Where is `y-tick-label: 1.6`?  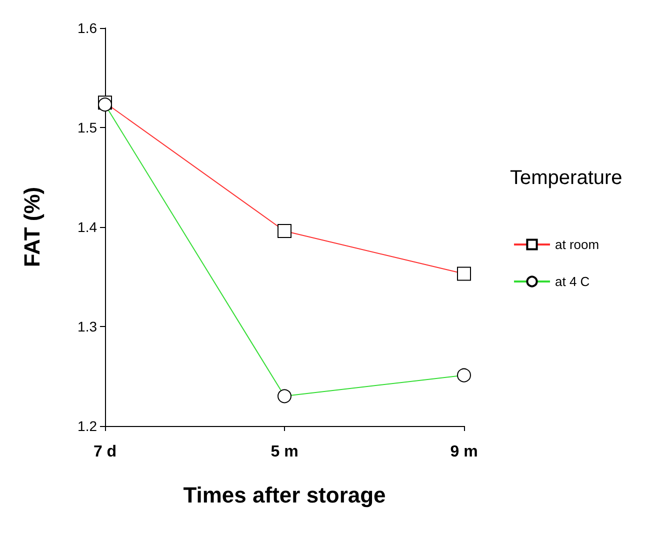
y-tick-label: 1.6 is located at coordinates (88, 28).